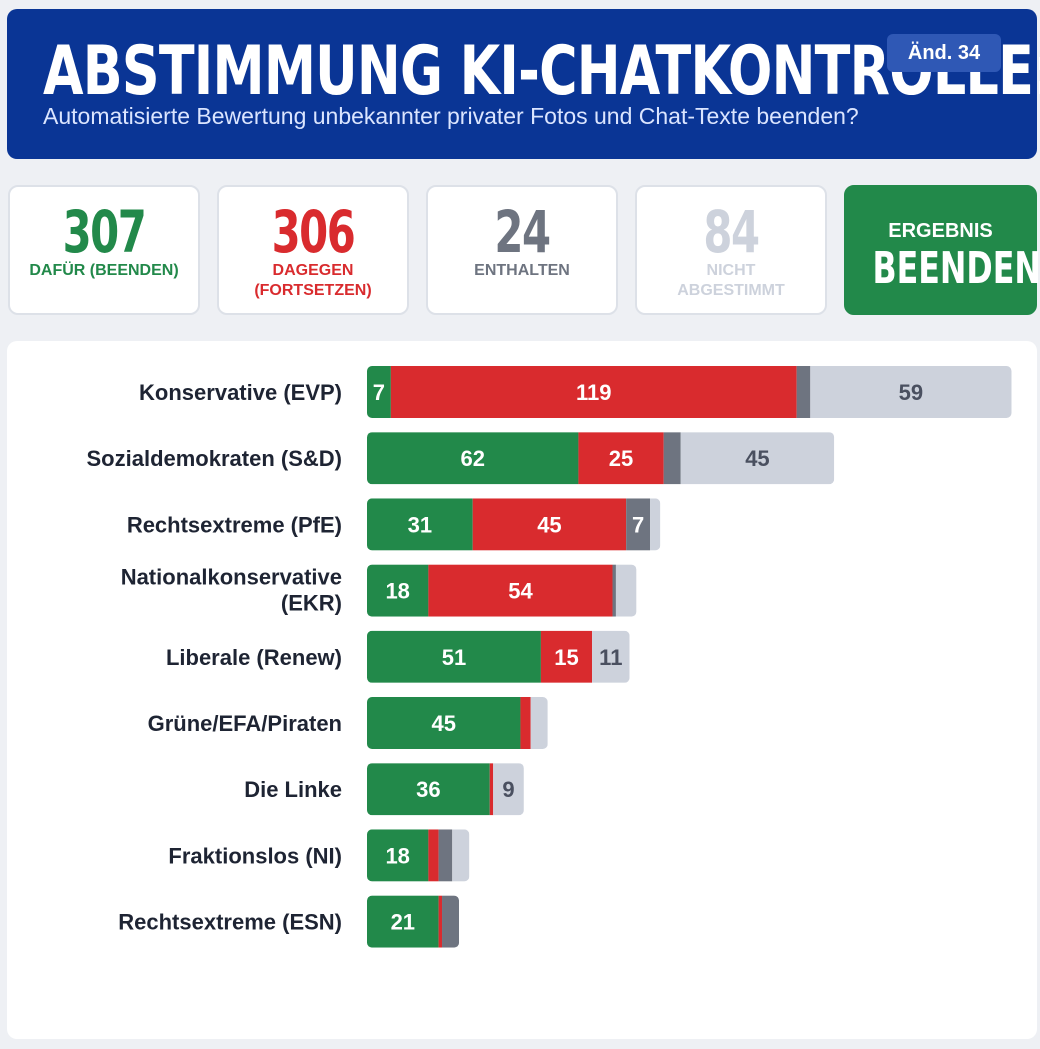 The image size is (1040, 1049). What do you see at coordinates (245, 723) in the screenshot?
I see `category-label-gr-ne-efa-piraten: Grüne/EFA/Piraten` at bounding box center [245, 723].